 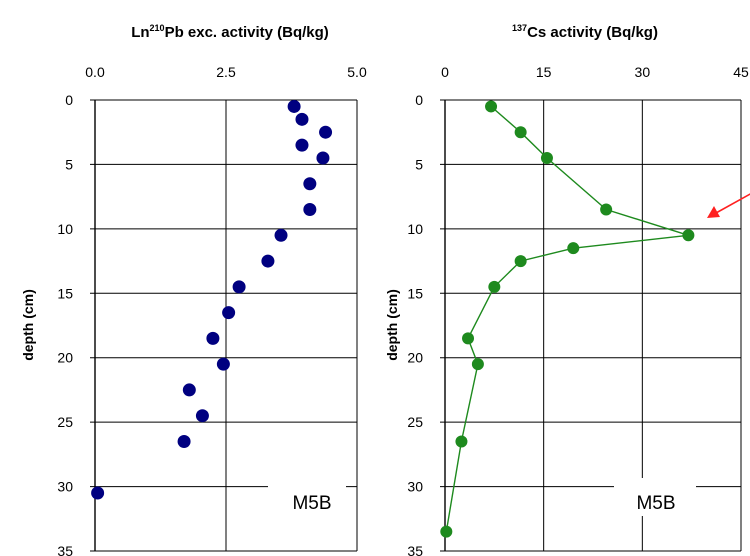 What do you see at coordinates (65, 229) in the screenshot?
I see `pb210-y-tick-label: 10` at bounding box center [65, 229].